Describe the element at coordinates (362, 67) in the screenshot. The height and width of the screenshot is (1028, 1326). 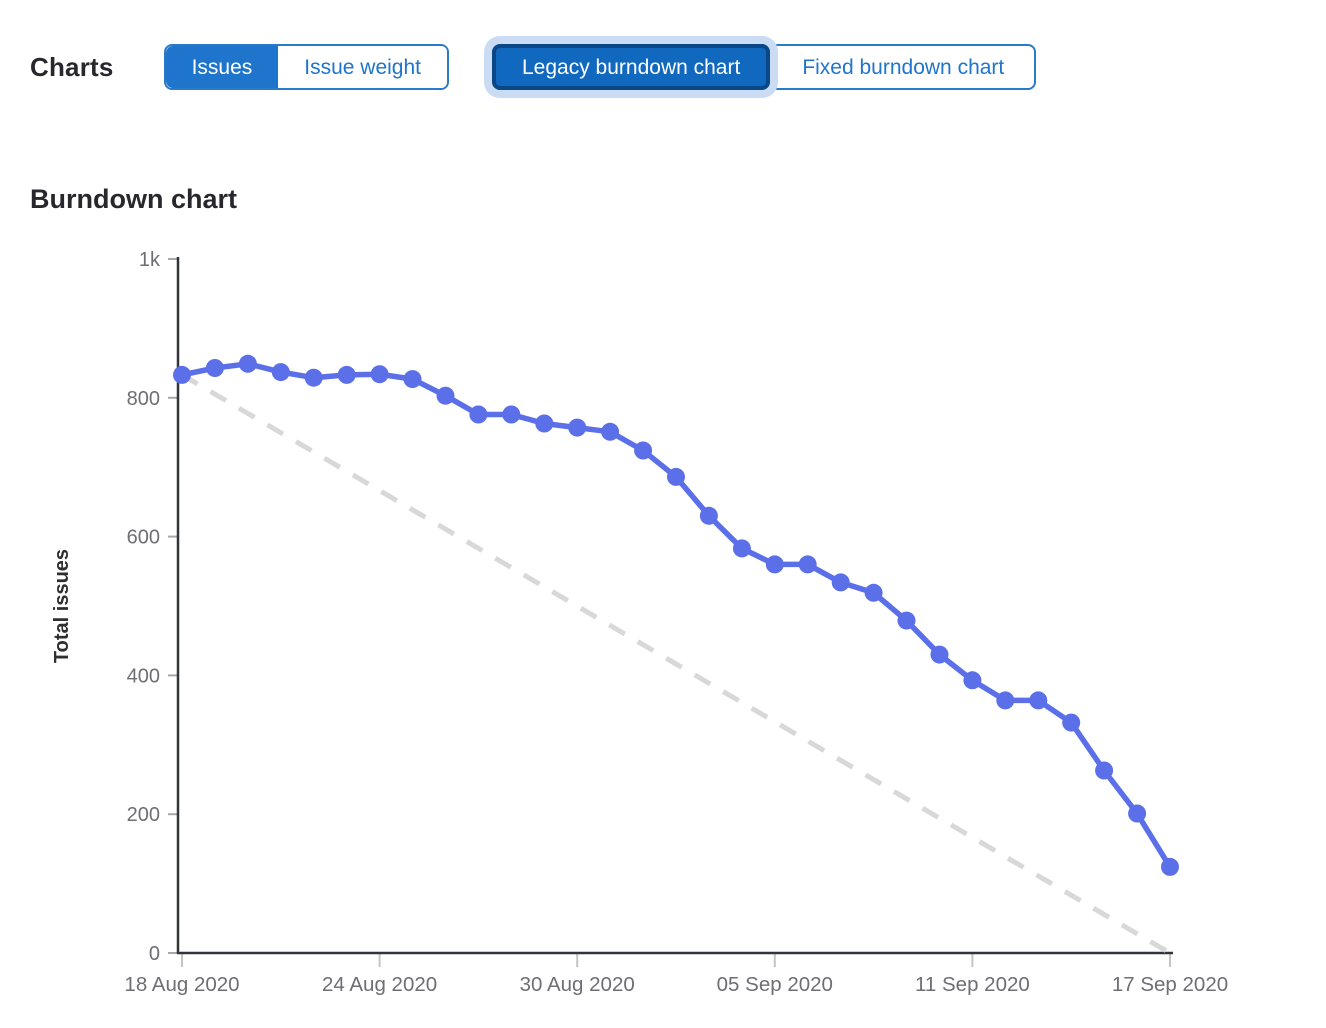
I see `toggle-issue-weight-button: Issue weight` at that location.